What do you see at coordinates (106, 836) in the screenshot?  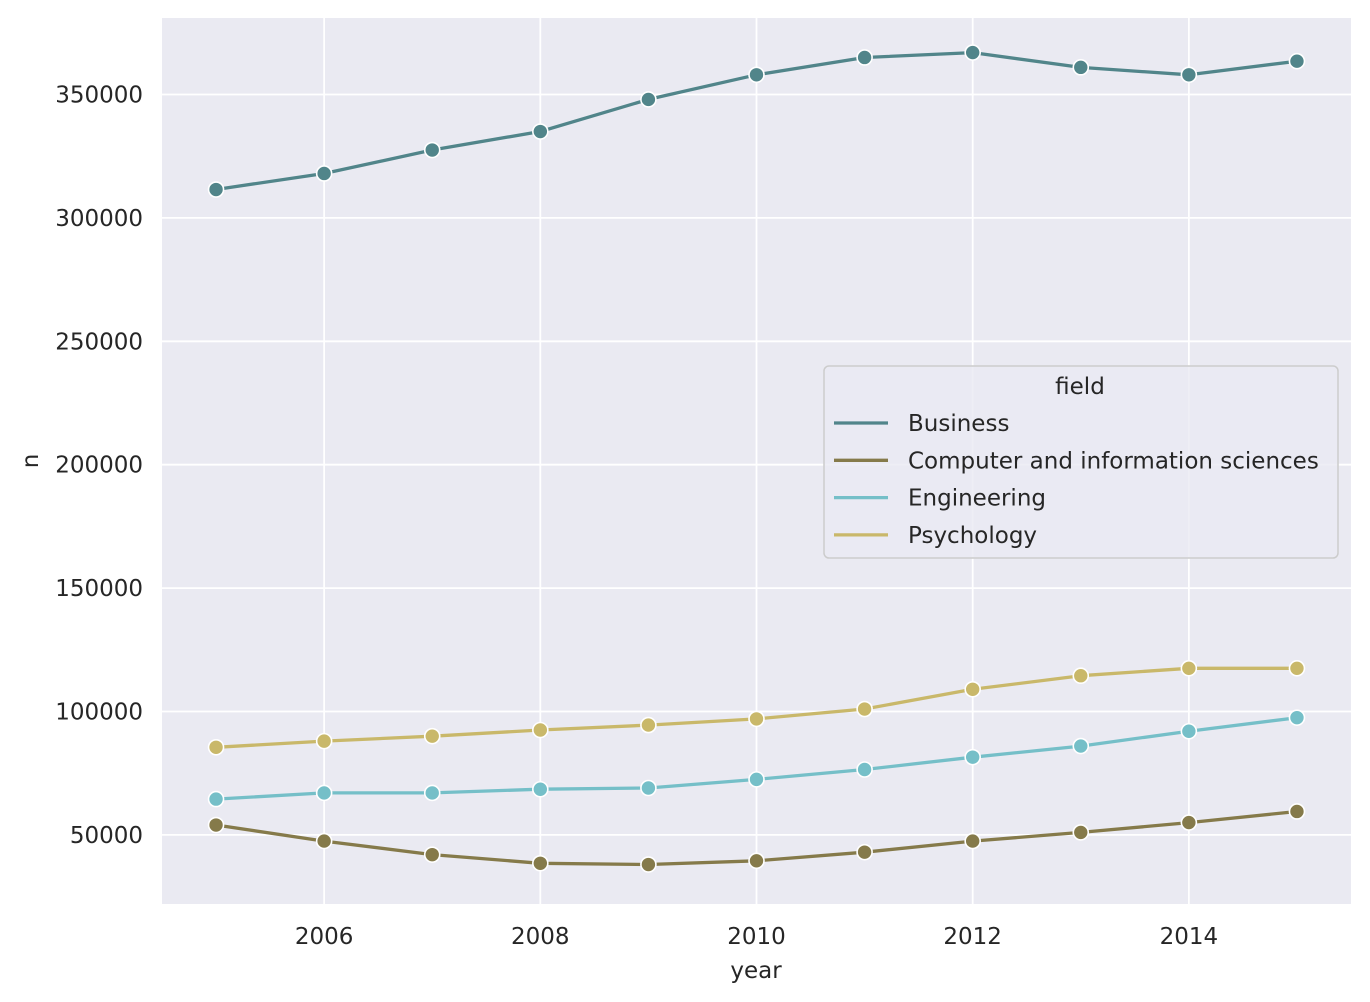 I see `y-tick-label: 50000` at bounding box center [106, 836].